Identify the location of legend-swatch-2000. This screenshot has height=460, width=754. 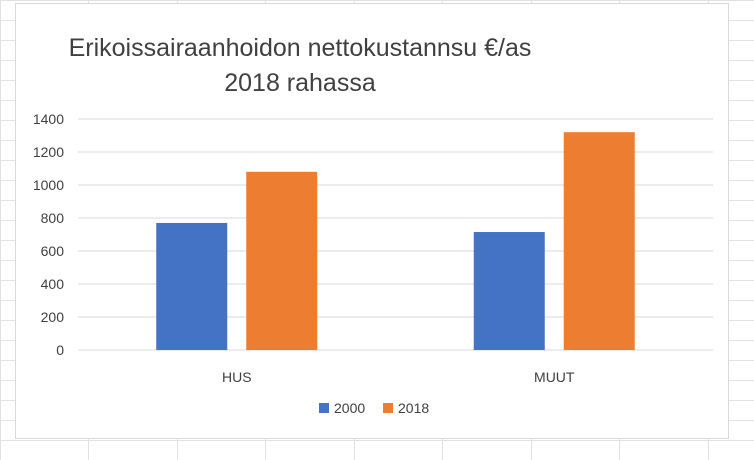
(324, 408).